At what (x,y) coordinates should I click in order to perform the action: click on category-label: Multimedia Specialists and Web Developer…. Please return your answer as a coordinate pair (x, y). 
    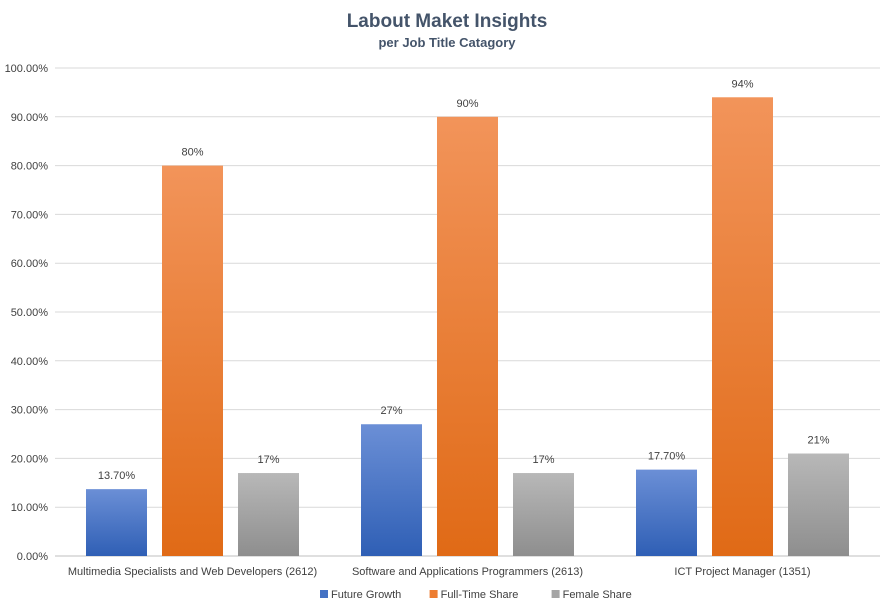
    Looking at the image, I should click on (192, 572).